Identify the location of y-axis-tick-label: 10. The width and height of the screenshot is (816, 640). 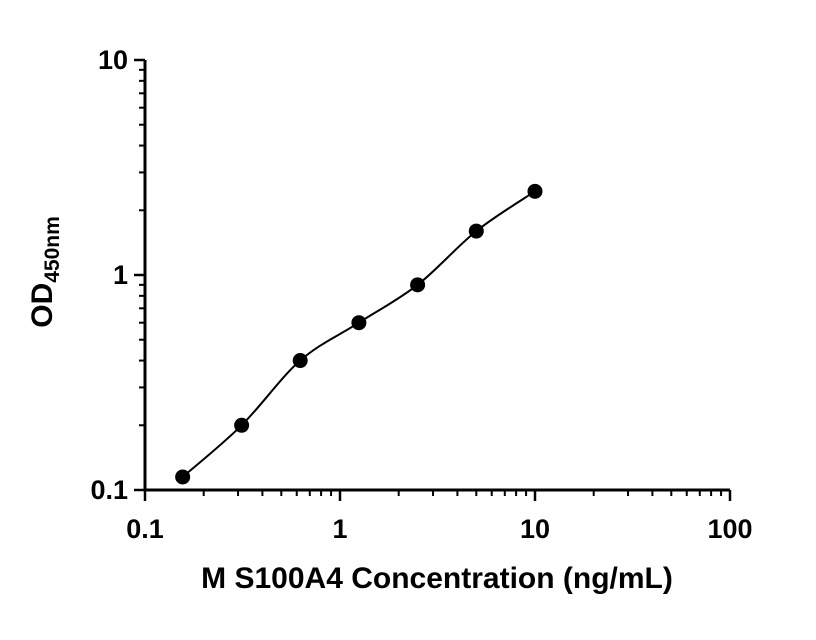
(113, 60).